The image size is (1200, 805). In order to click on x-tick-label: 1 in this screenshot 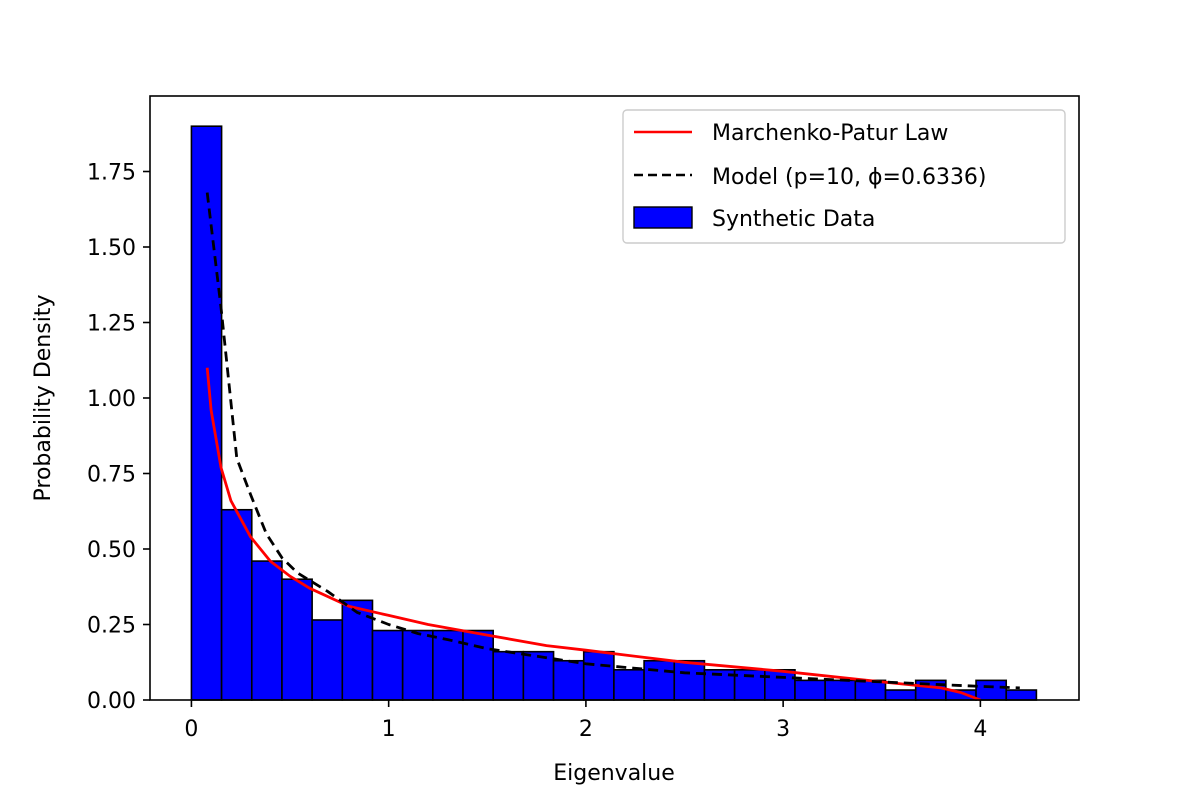, I will do `click(389, 729)`.